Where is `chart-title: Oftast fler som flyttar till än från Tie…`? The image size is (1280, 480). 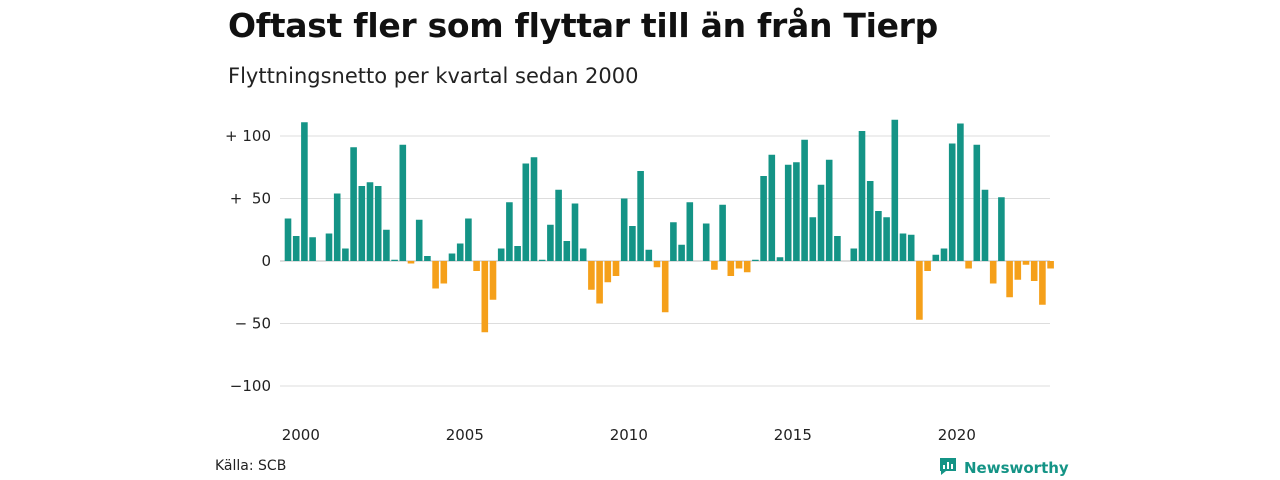
chart-title: Oftast fler som flyttar till än från Tie… is located at coordinates (583, 25).